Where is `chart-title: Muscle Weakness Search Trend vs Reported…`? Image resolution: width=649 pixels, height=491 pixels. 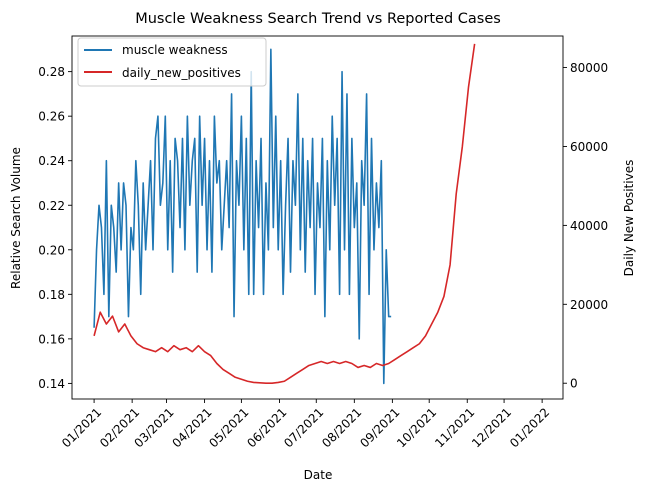 chart-title: Muscle Weakness Search Trend vs Reported… is located at coordinates (318, 19).